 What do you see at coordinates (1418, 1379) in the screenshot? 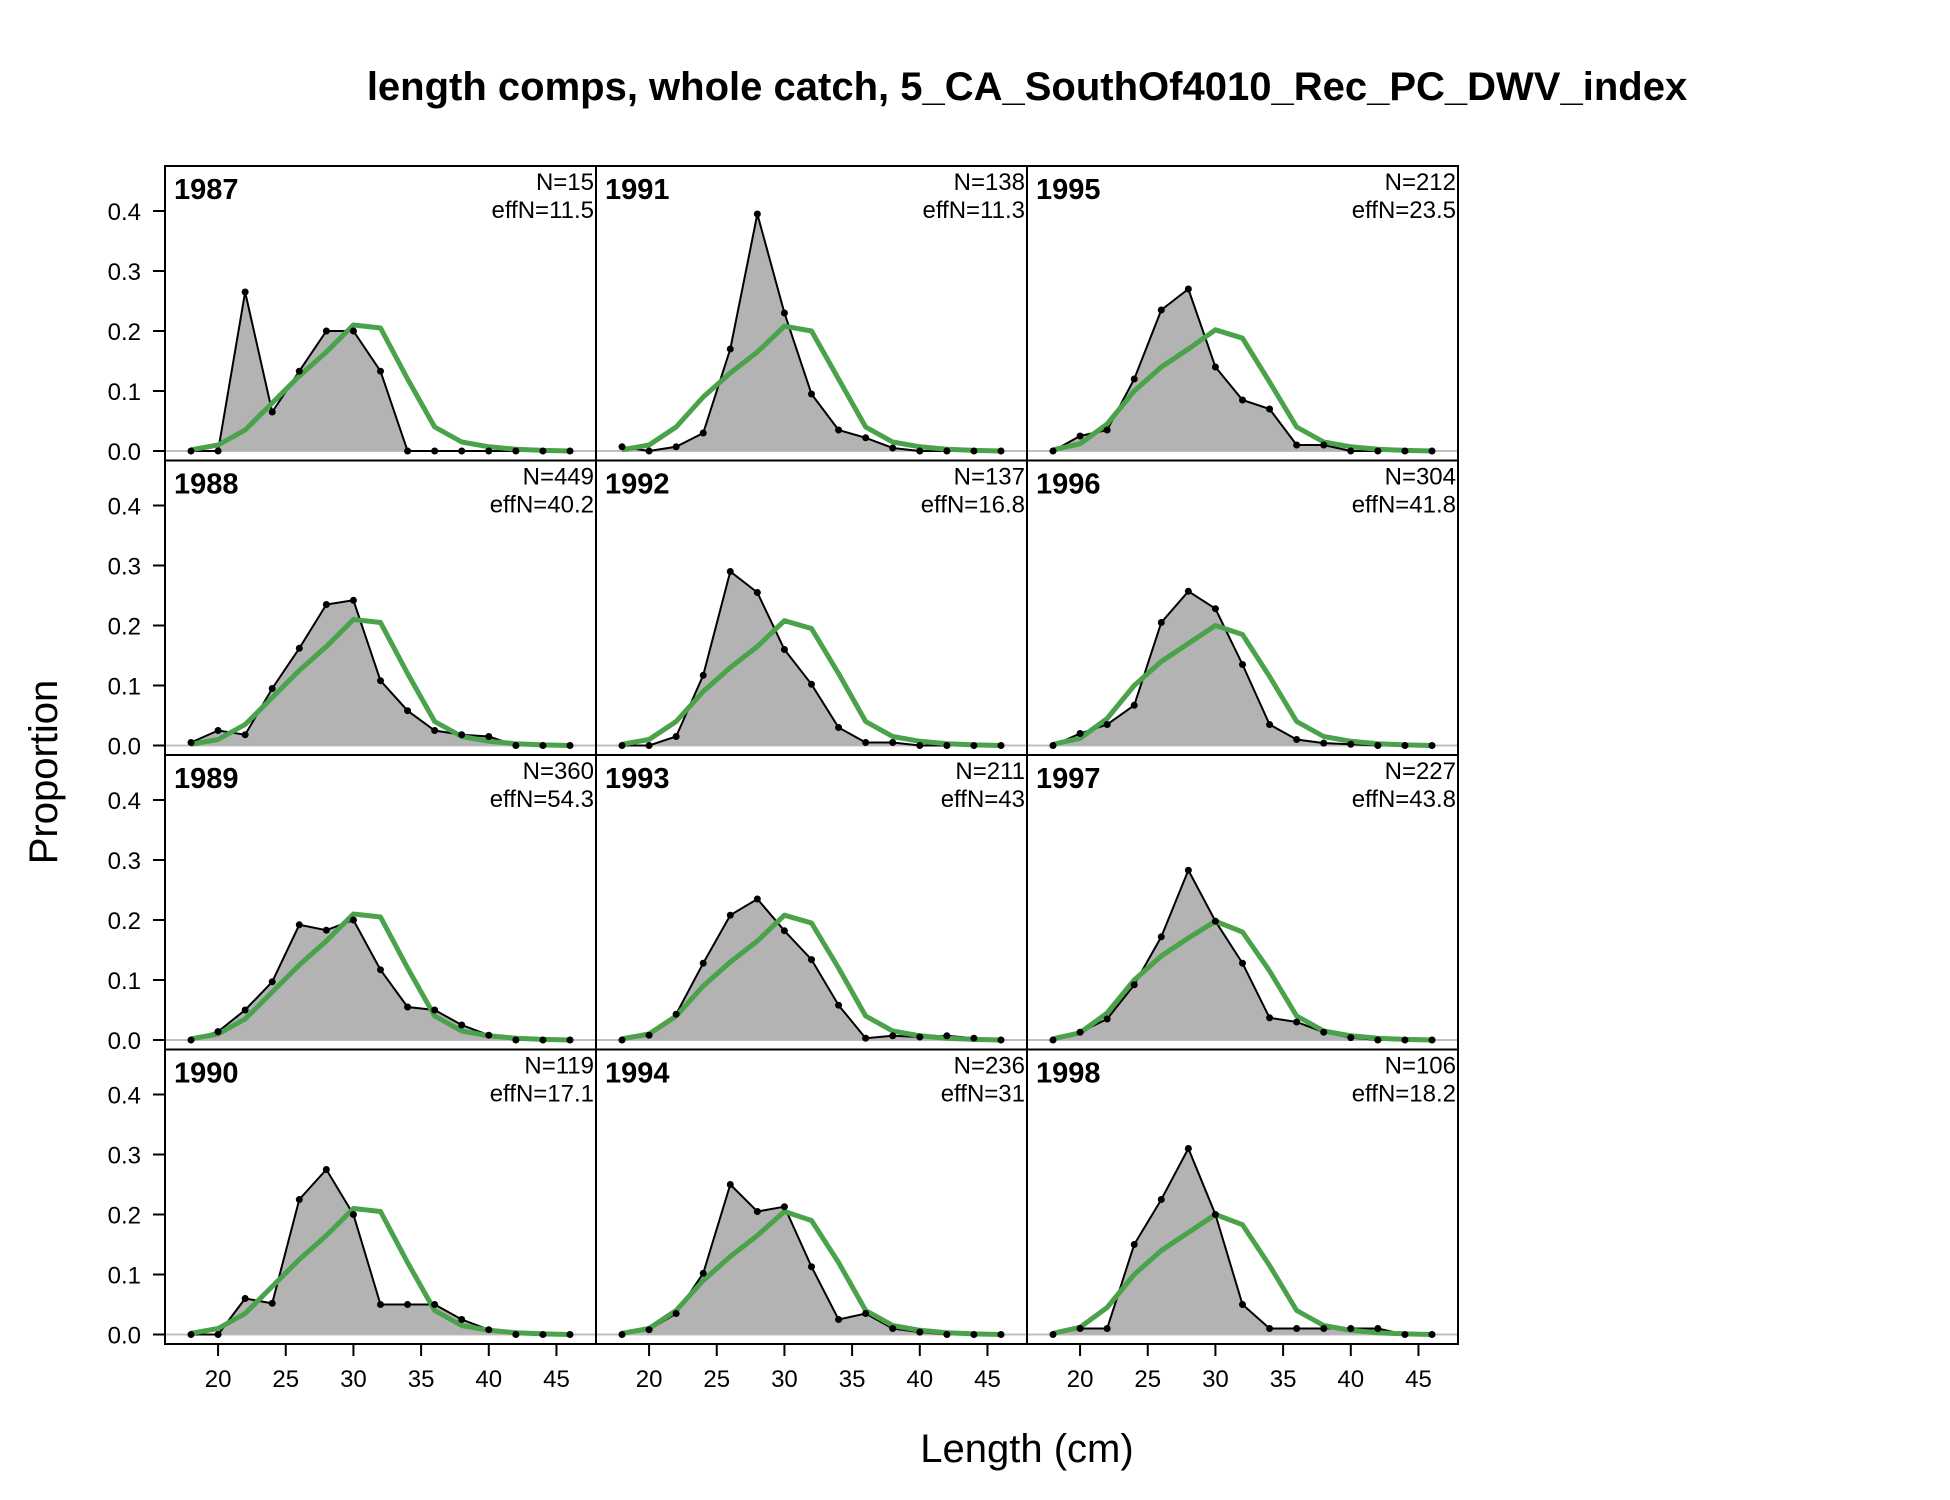
I see `x-tick-label: 45` at bounding box center [1418, 1379].